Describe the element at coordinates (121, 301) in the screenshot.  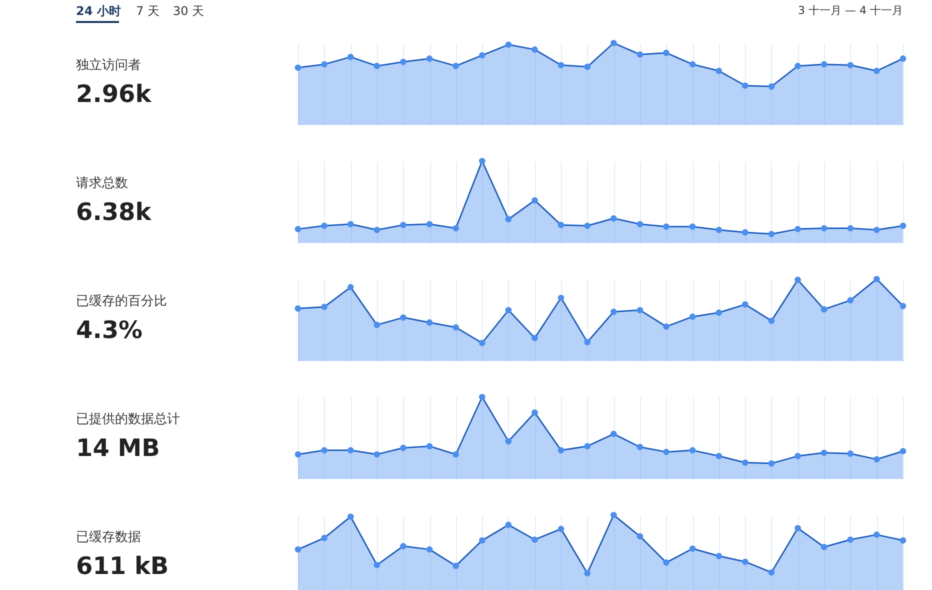
I see `y-axis-title: 已缓存的百分比` at that location.